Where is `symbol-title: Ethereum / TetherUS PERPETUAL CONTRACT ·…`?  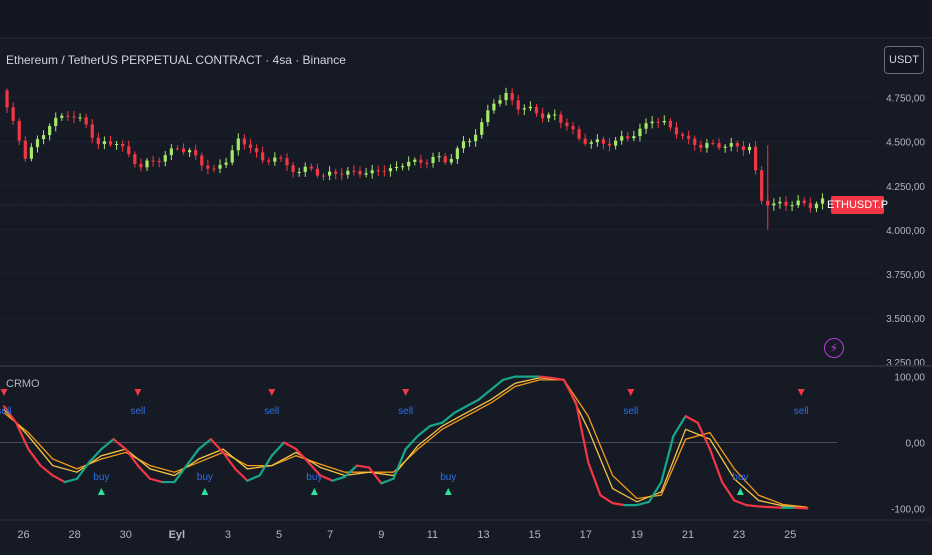 symbol-title: Ethereum / TetherUS PERPETUAL CONTRACT ·… is located at coordinates (176, 60).